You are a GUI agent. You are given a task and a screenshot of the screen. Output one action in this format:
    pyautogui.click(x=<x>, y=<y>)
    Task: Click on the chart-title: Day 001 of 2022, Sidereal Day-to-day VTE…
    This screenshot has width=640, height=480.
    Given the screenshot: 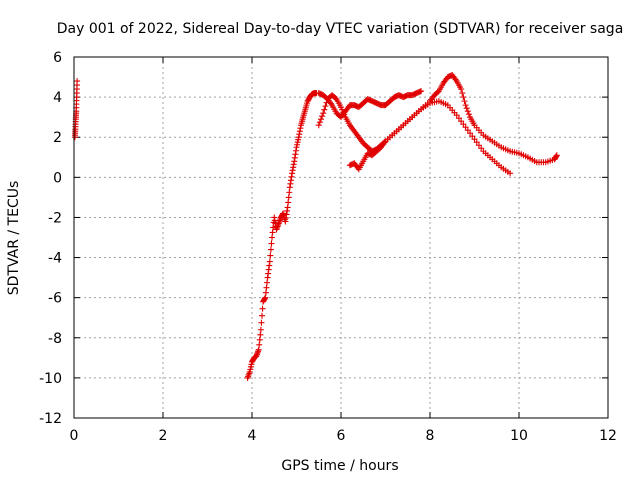 What is the action you would take?
    pyautogui.click(x=340, y=29)
    